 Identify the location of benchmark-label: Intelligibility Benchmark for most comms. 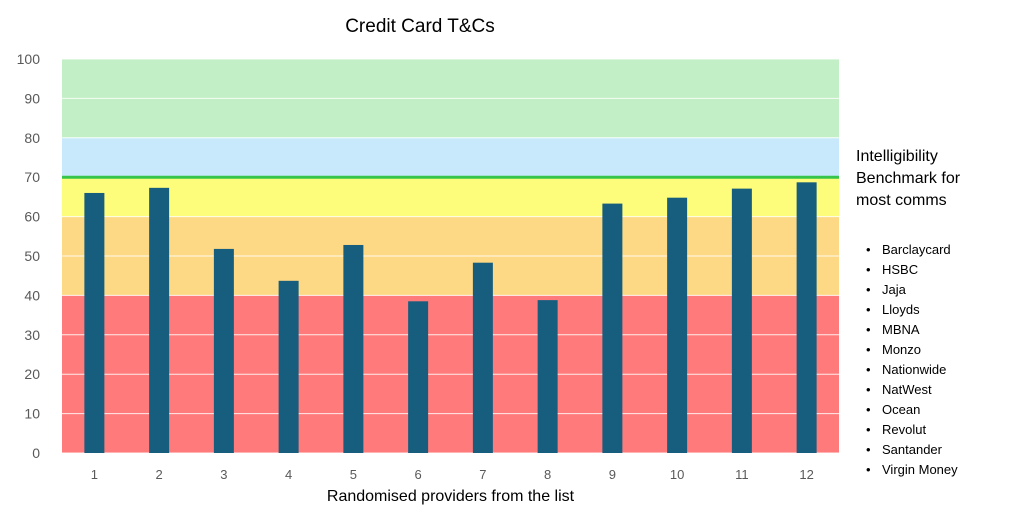
(908, 178).